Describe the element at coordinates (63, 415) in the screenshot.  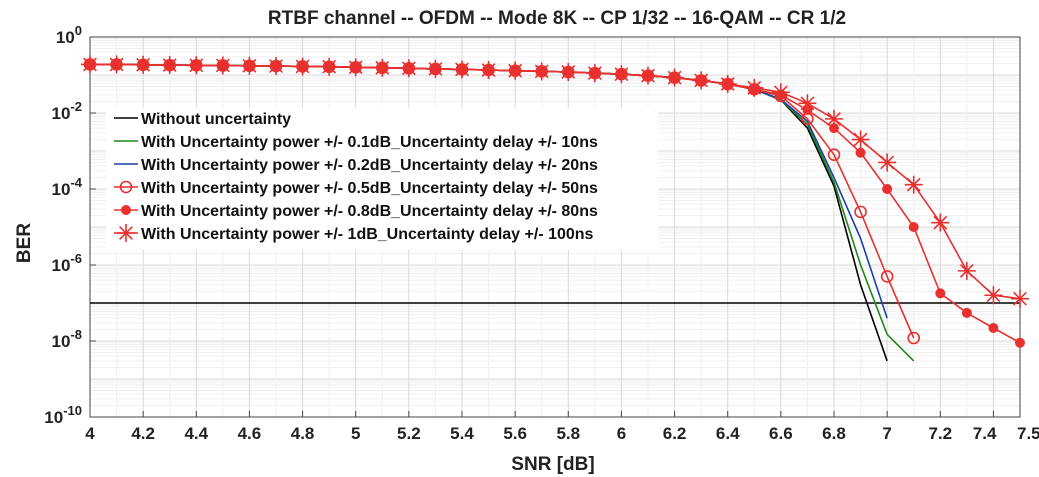
I see `y-tick-label: 10⁻¹⁰` at that location.